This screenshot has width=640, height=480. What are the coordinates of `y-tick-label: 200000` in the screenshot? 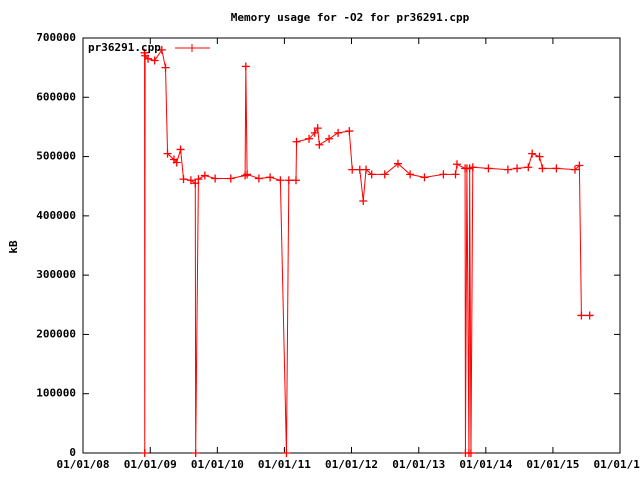 It's located at (56, 333).